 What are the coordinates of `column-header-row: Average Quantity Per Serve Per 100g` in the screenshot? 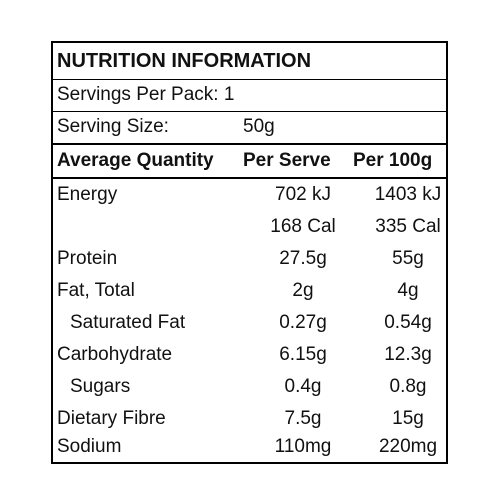 It's located at (249, 161).